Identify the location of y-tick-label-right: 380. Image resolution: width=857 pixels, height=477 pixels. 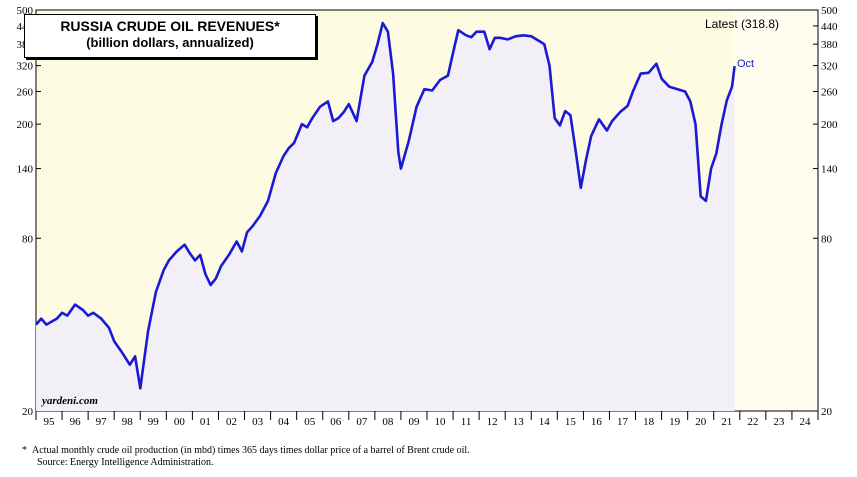
(829, 45).